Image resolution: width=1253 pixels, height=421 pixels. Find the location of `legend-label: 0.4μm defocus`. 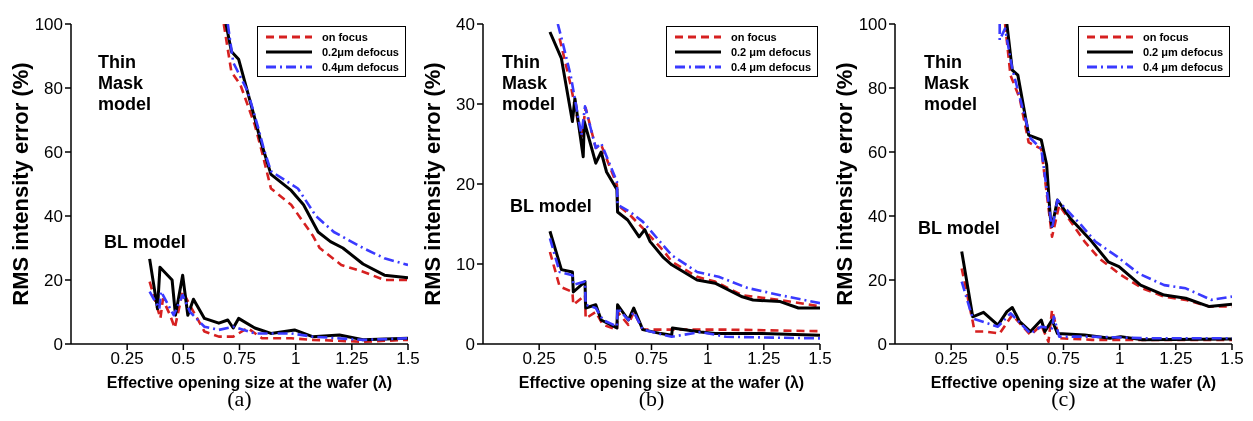

legend-label: 0.4μm defocus is located at coordinates (360, 66).